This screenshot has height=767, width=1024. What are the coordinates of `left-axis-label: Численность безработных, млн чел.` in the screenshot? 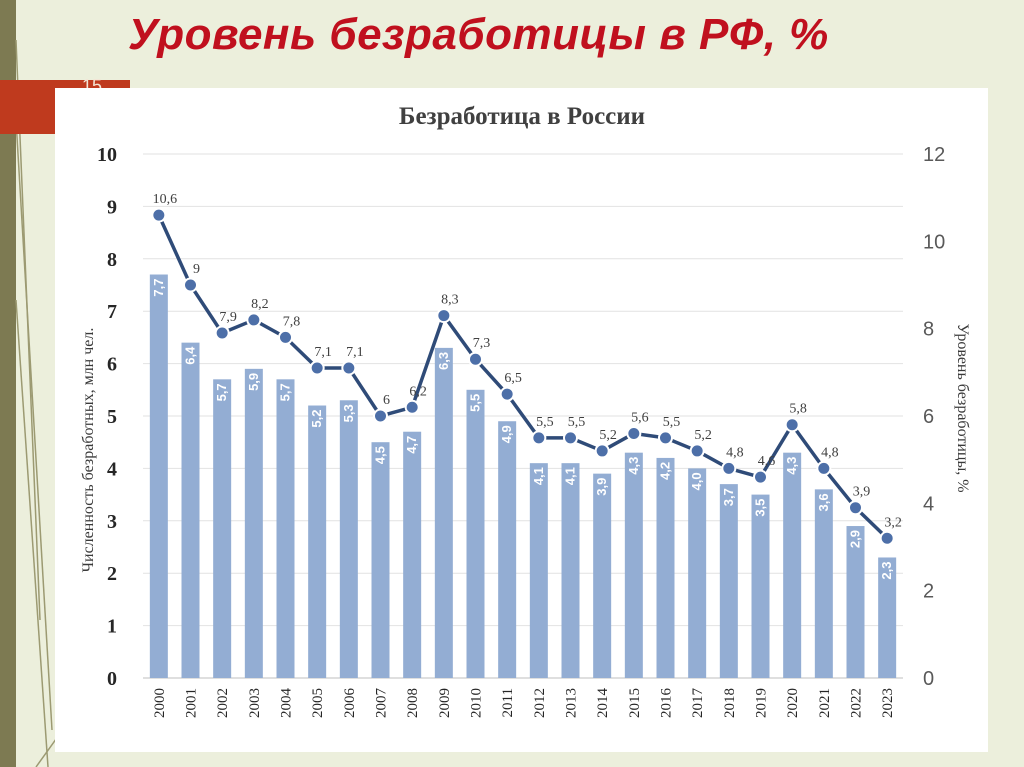 It's located at (88, 450).